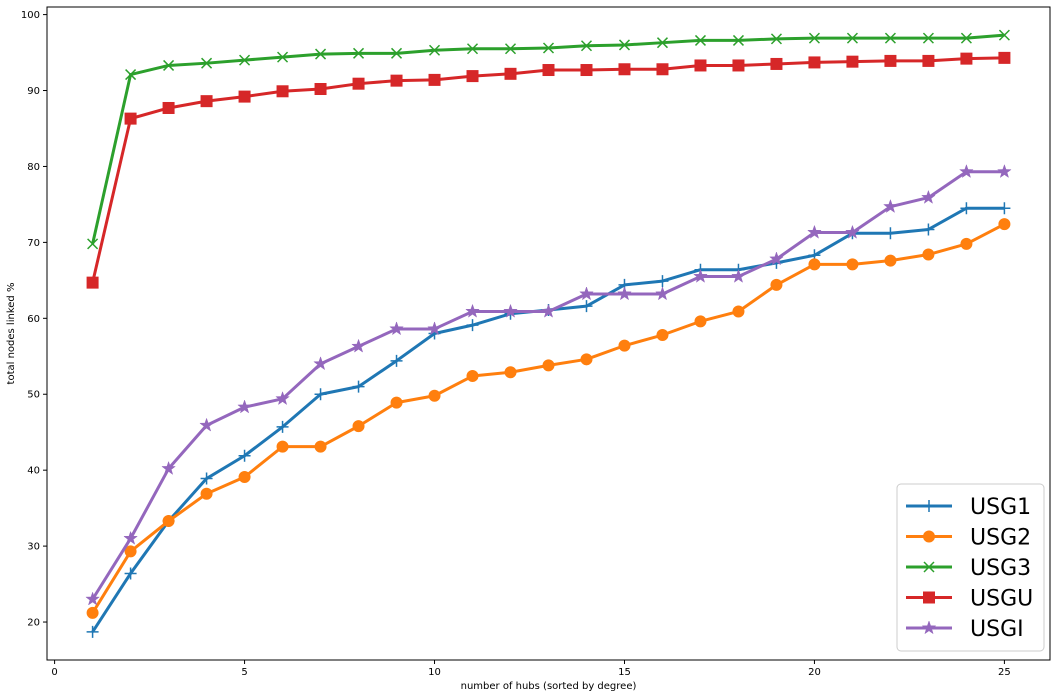  I want to click on y-tick-label: 20, so click(33, 623).